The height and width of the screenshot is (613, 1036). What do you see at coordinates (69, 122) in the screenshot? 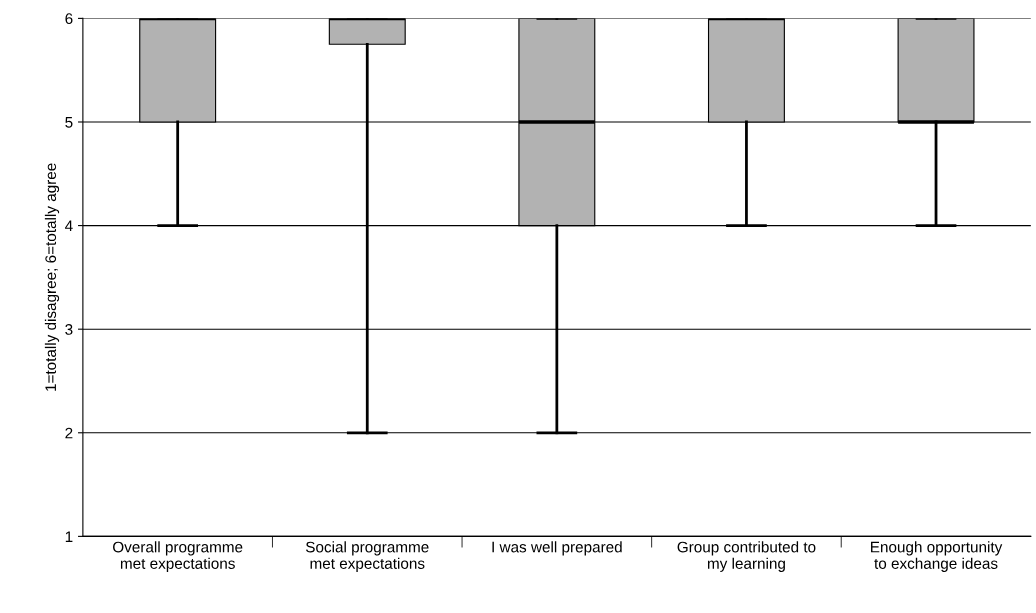
I see `y-tick-label: 5` at bounding box center [69, 122].